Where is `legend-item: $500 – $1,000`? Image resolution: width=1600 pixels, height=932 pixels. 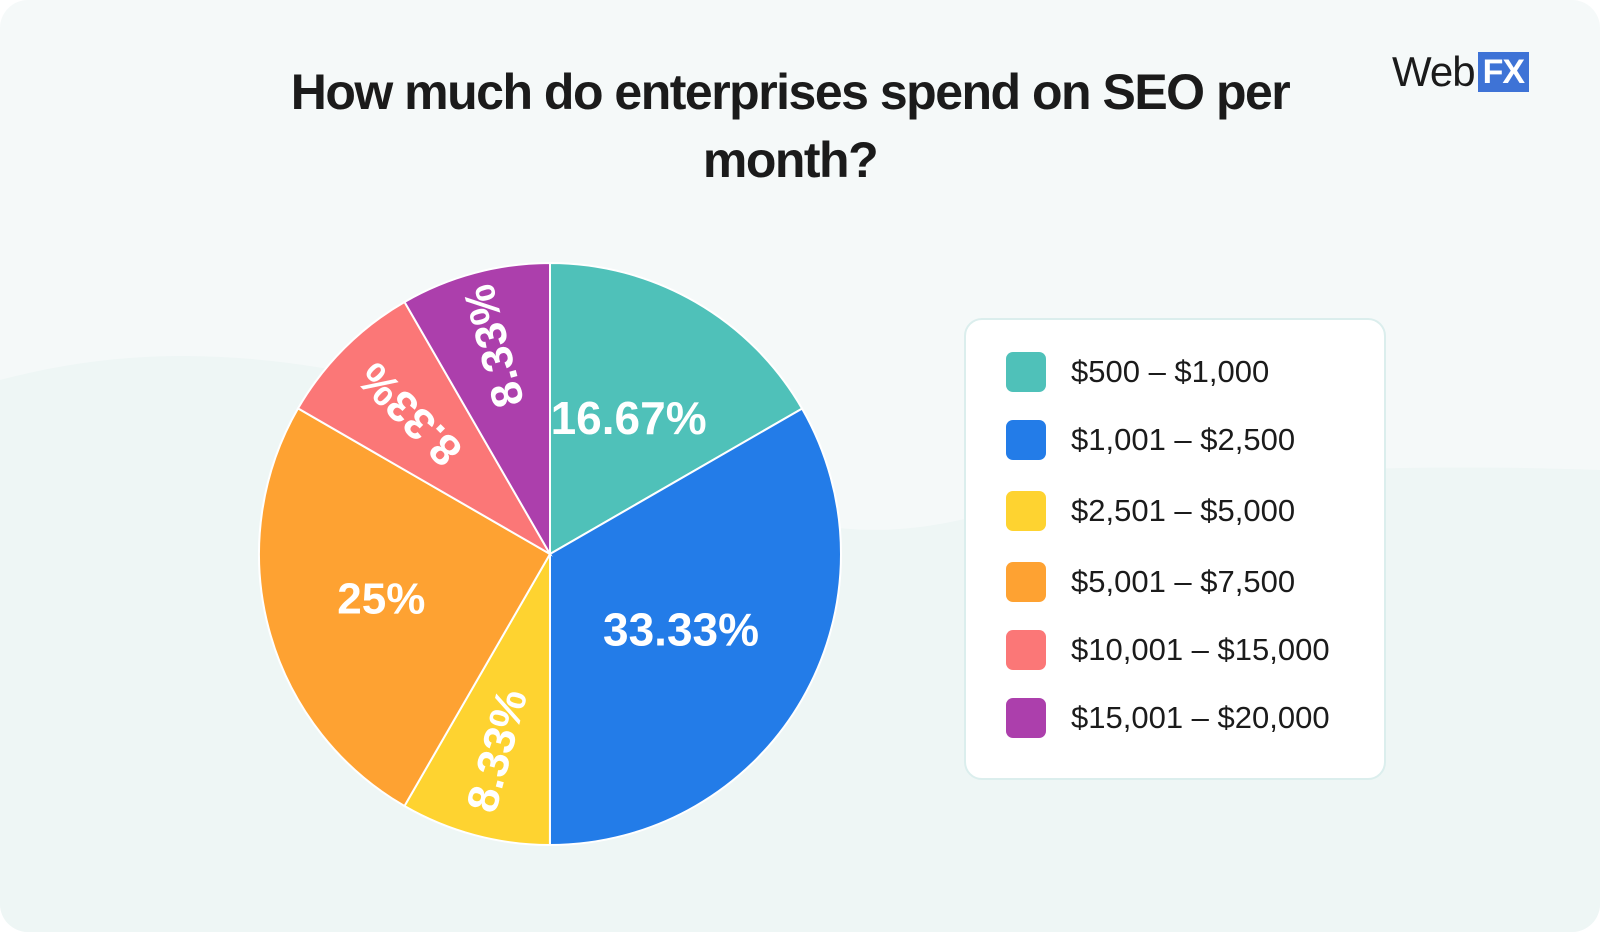
legend-item: $500 – $1,000 is located at coordinates (1137, 372).